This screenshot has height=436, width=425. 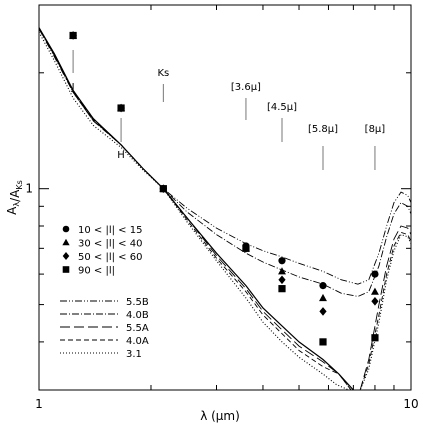 I want to click on legend-label-90-l: 90 < |l|, so click(x=96, y=271).